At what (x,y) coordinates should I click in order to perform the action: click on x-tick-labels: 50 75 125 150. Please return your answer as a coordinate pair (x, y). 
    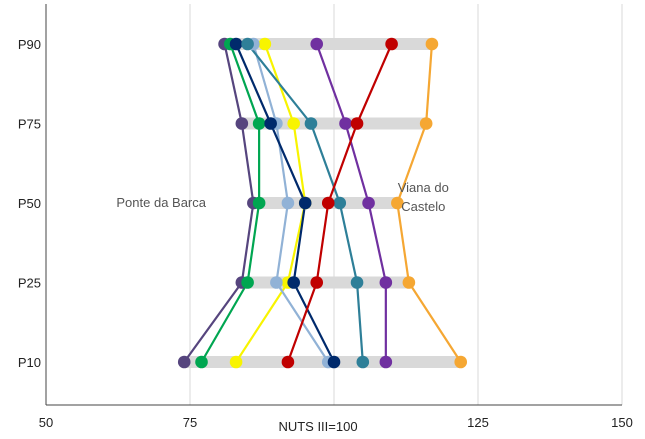
    Looking at the image, I should click on (336, 422).